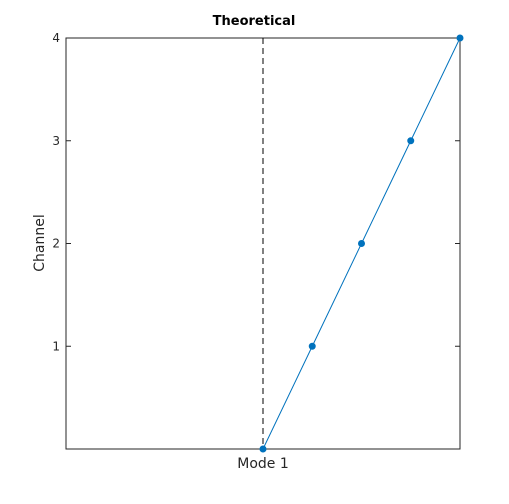 This screenshot has width=509, height=504. Describe the element at coordinates (56, 141) in the screenshot. I see `y-tick-label: 3` at that location.